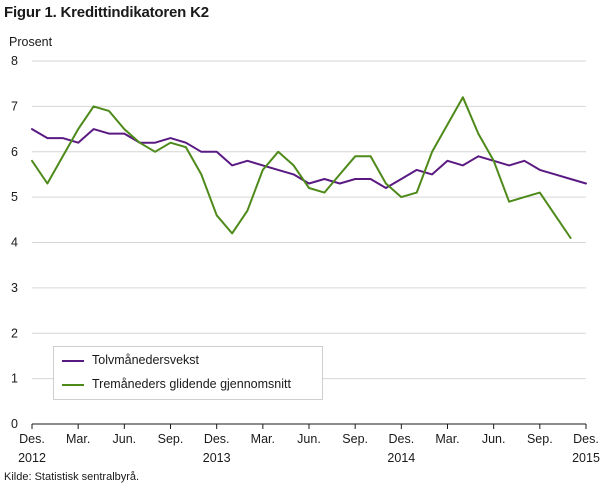 This screenshot has height=488, width=609. What do you see at coordinates (14, 424) in the screenshot?
I see `y-tick-label: 0` at bounding box center [14, 424].